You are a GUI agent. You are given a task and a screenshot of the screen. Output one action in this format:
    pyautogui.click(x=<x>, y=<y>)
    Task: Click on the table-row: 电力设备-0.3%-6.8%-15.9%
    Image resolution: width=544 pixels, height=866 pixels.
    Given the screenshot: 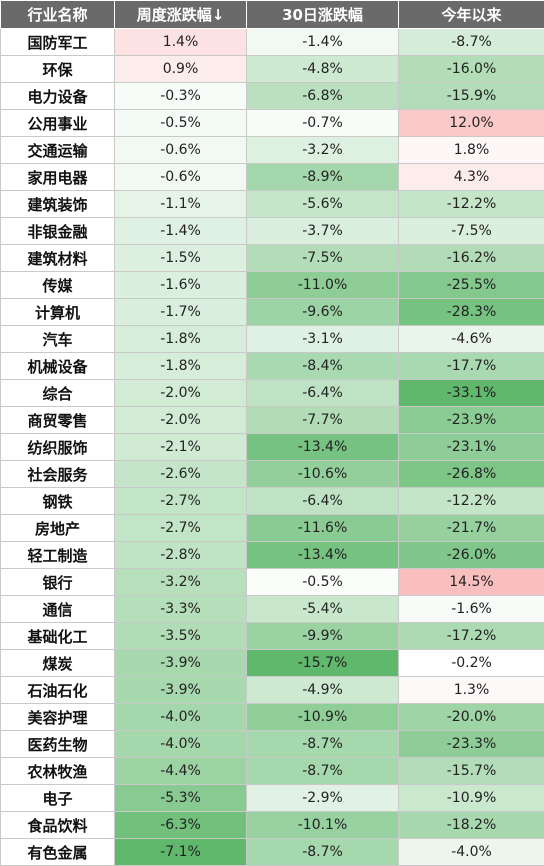 What is the action you would take?
    pyautogui.click(x=272, y=96)
    